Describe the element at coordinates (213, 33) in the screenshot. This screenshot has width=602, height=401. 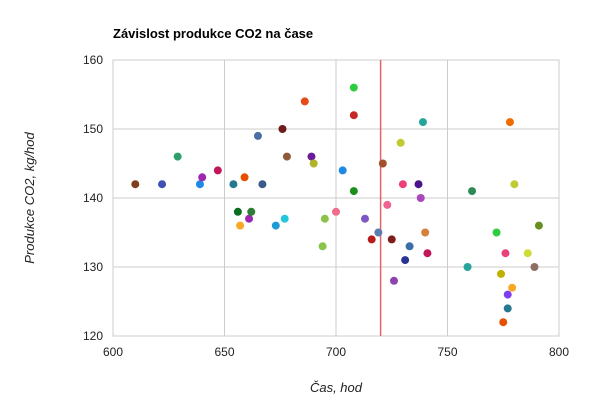
I see `chart-title: Závislost produkce CO2 na čase` at that location.